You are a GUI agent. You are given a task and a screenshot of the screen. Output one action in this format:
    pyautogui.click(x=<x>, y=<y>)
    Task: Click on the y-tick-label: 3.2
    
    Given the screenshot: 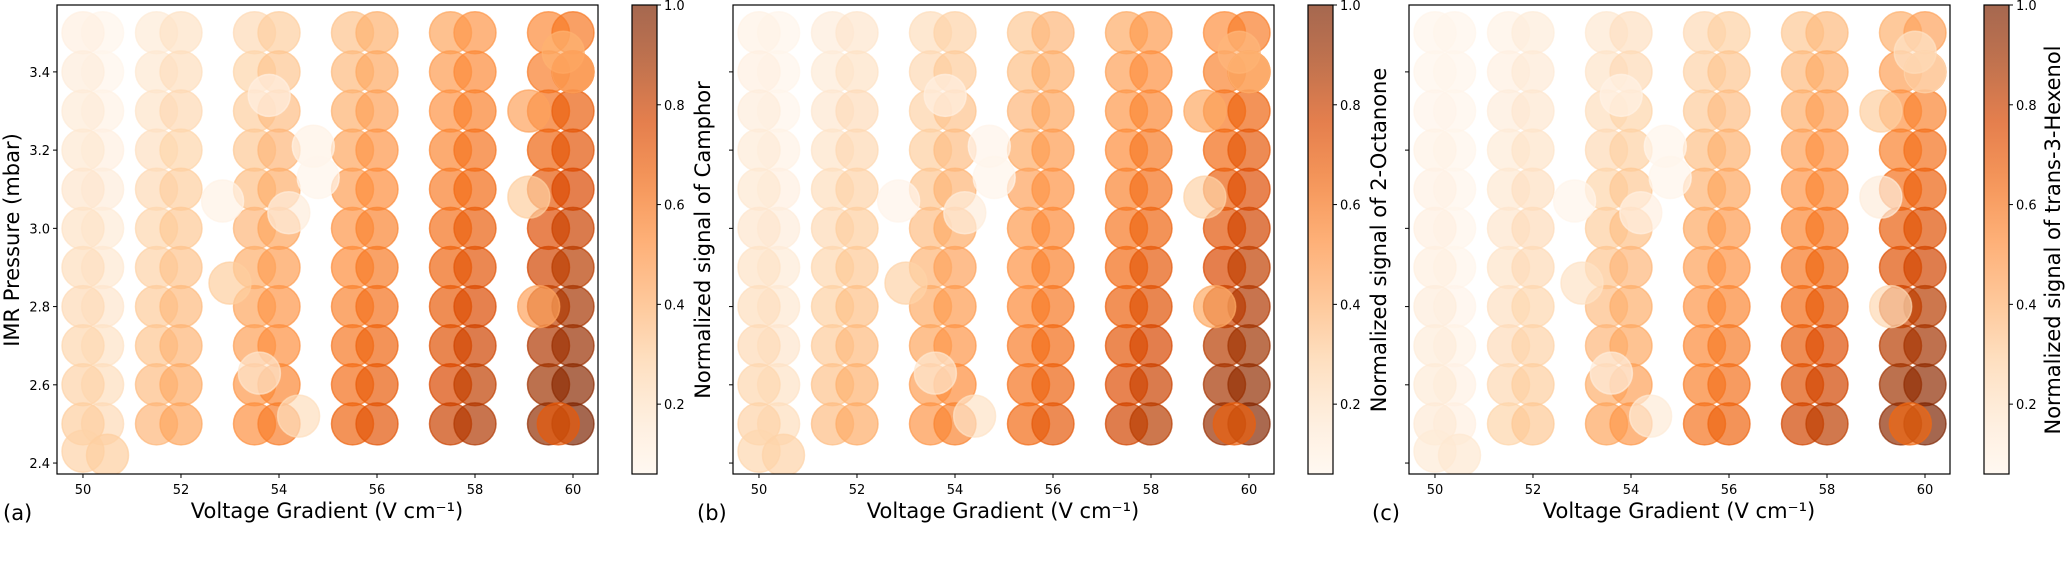 What is the action you would take?
    pyautogui.click(x=39, y=151)
    